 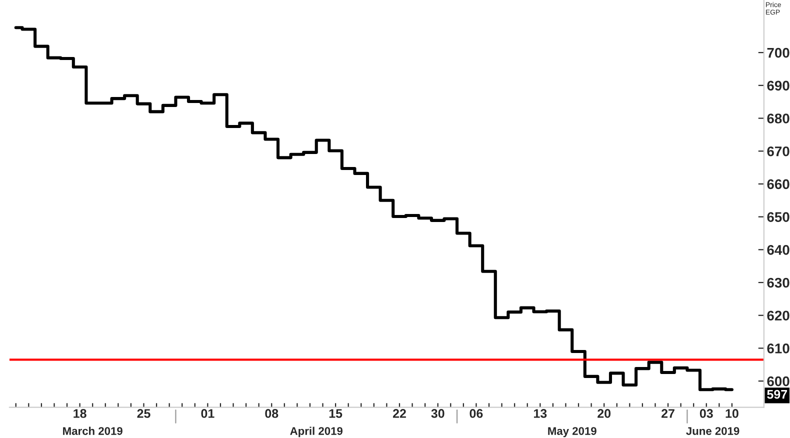 I want to click on x-tick-label: 27, so click(x=668, y=413).